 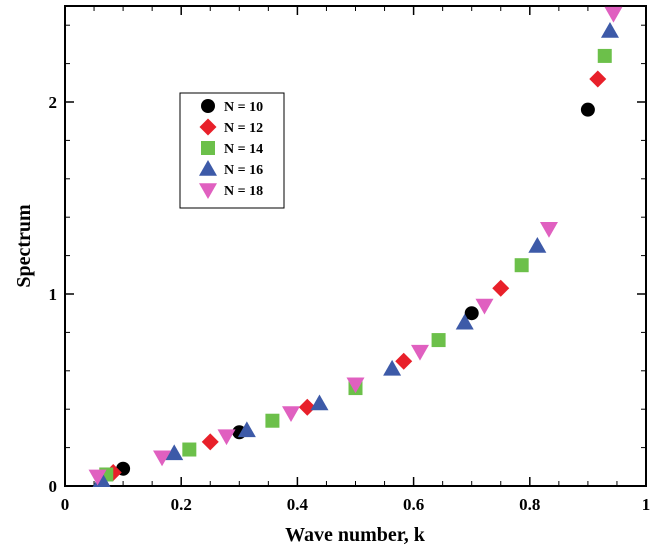 I want to click on legend: N = 10 N = 12 N = 14 N = 16 N = 18, so click(x=232, y=150).